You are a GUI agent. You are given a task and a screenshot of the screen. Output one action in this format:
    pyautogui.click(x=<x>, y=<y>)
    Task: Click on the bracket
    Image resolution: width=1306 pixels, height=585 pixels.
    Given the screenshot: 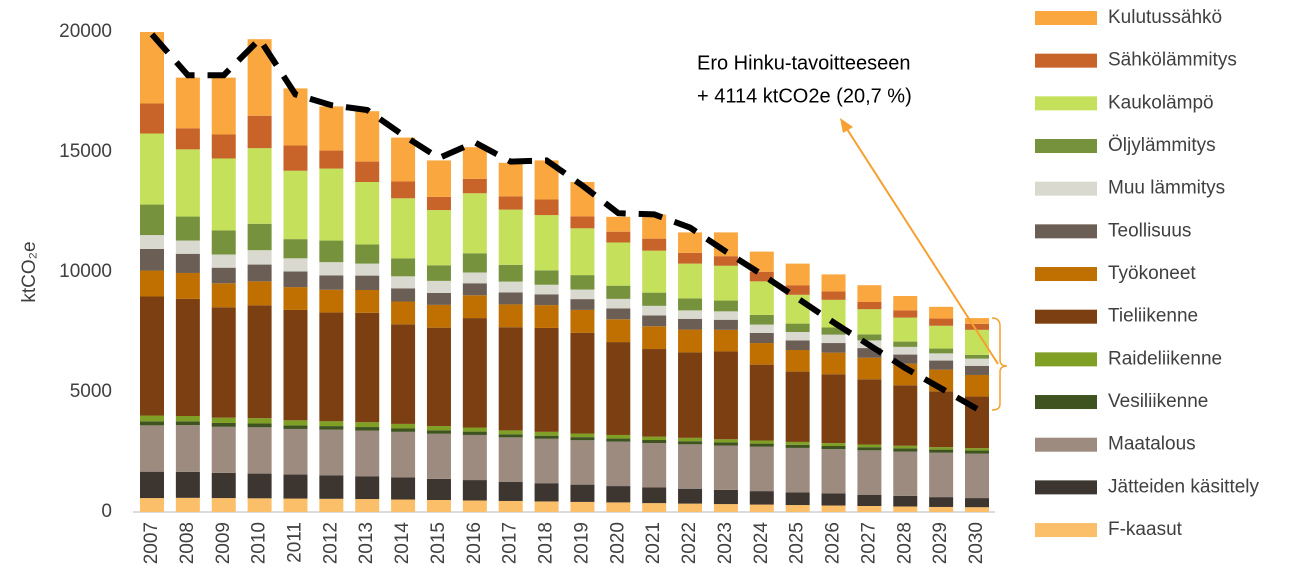 What is the action you would take?
    pyautogui.click(x=999, y=364)
    